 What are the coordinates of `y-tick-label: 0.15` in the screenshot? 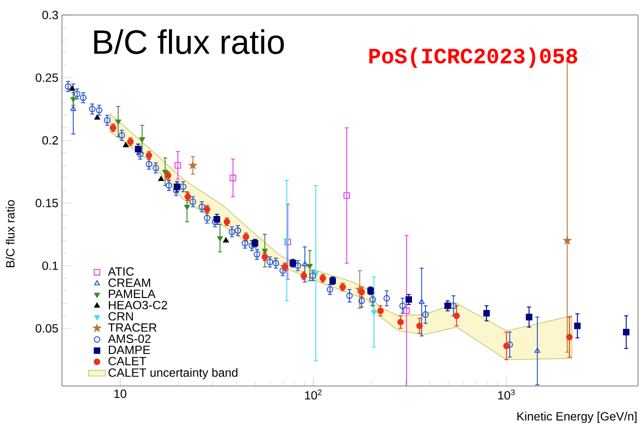 It's located at (47, 203).